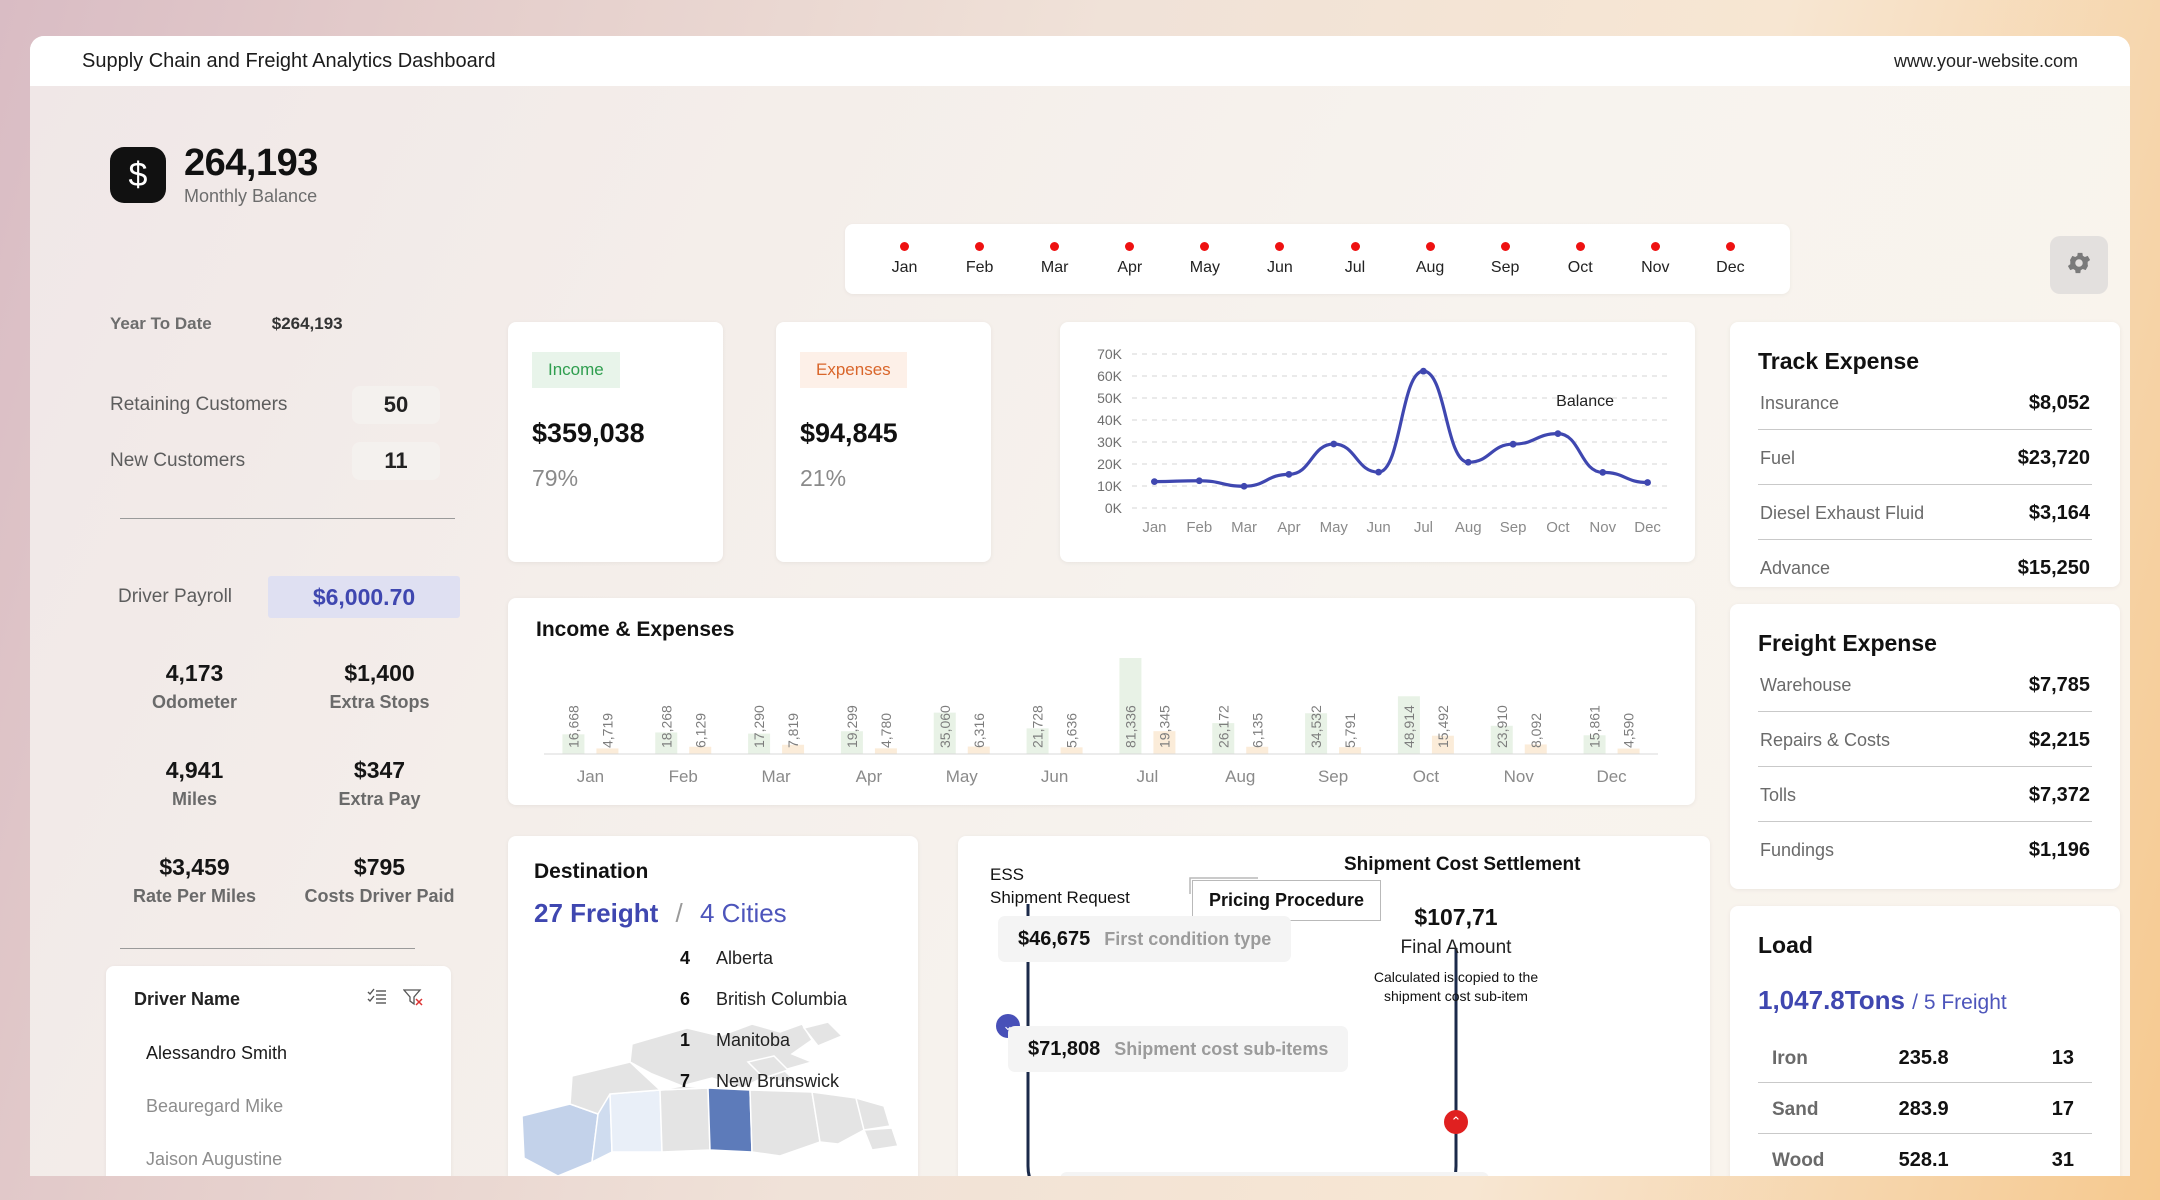 The image size is (2160, 1200). I want to click on svg-text: 21,728, so click(1038, 726).